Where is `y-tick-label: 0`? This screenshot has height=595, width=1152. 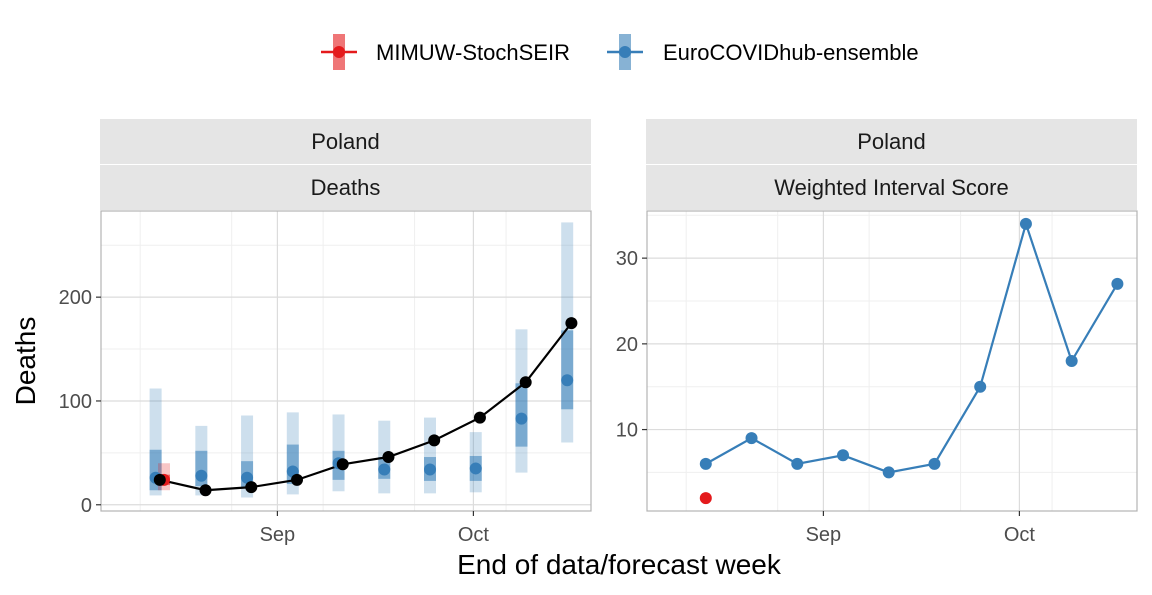 y-tick-label: 0 is located at coordinates (86, 506).